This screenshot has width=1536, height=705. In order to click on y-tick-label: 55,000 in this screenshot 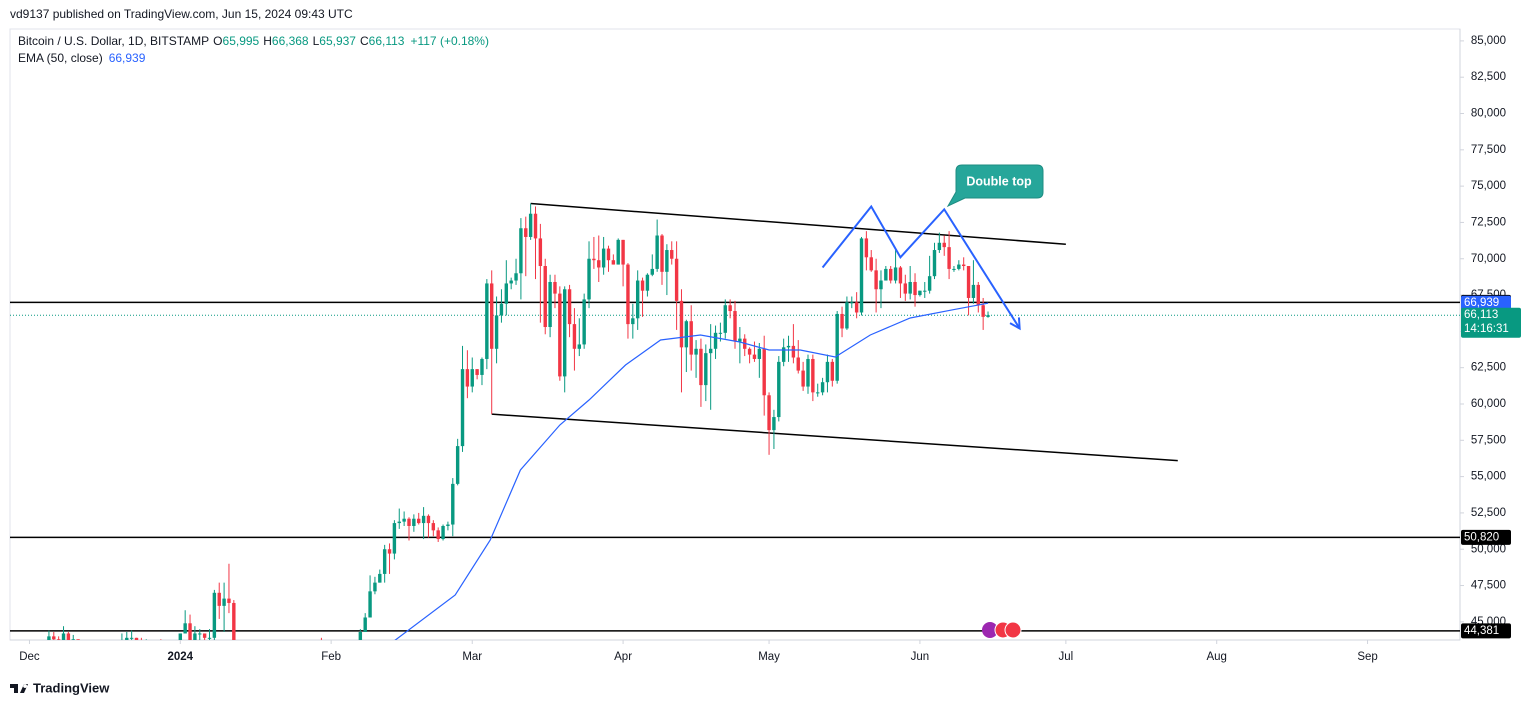, I will do `click(1488, 477)`.